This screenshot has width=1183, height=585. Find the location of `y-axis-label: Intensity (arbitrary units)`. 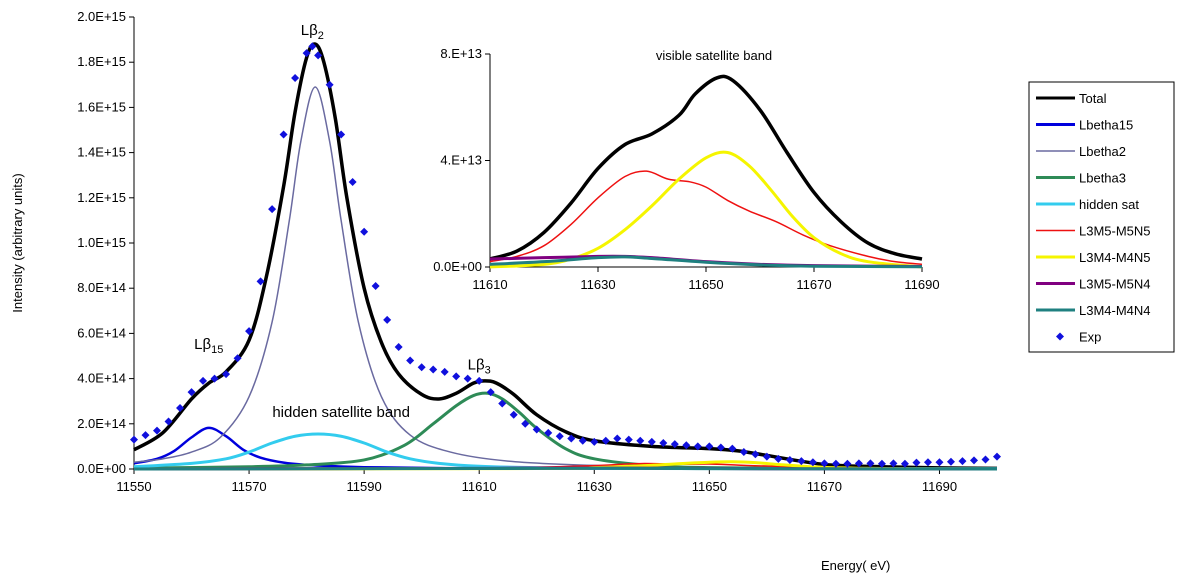

y-axis-label: Intensity (arbitrary units) is located at coordinates (17, 242).